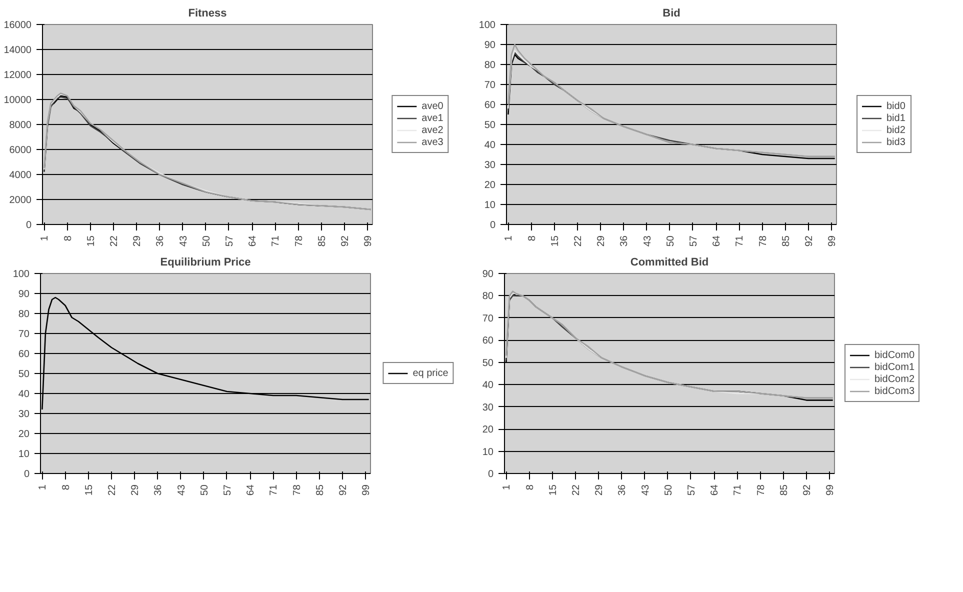  I want to click on y-tick-label: 16000, so click(18, 25).